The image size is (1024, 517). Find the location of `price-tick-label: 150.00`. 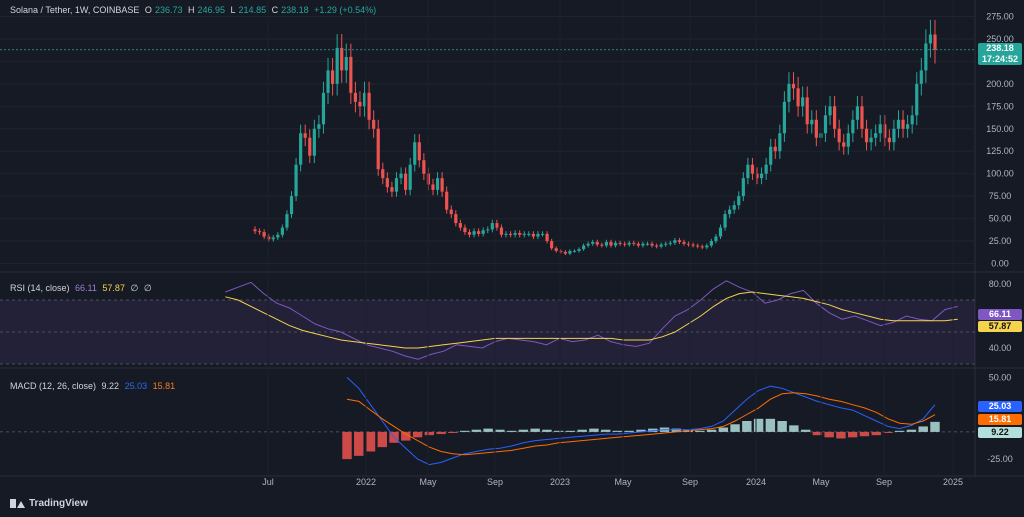

price-tick-label: 150.00 is located at coordinates (1000, 129).